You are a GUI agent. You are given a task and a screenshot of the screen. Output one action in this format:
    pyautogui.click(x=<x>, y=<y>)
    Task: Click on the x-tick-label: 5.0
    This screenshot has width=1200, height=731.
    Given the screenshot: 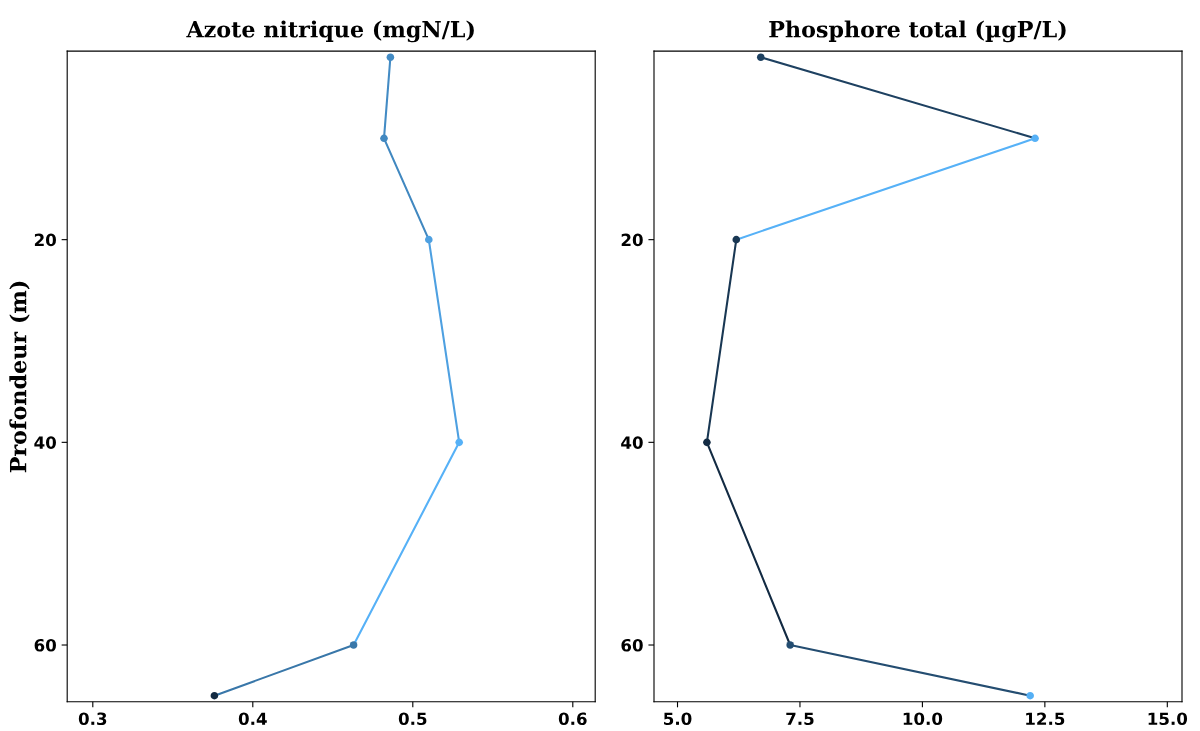 What is the action you would take?
    pyautogui.click(x=678, y=719)
    